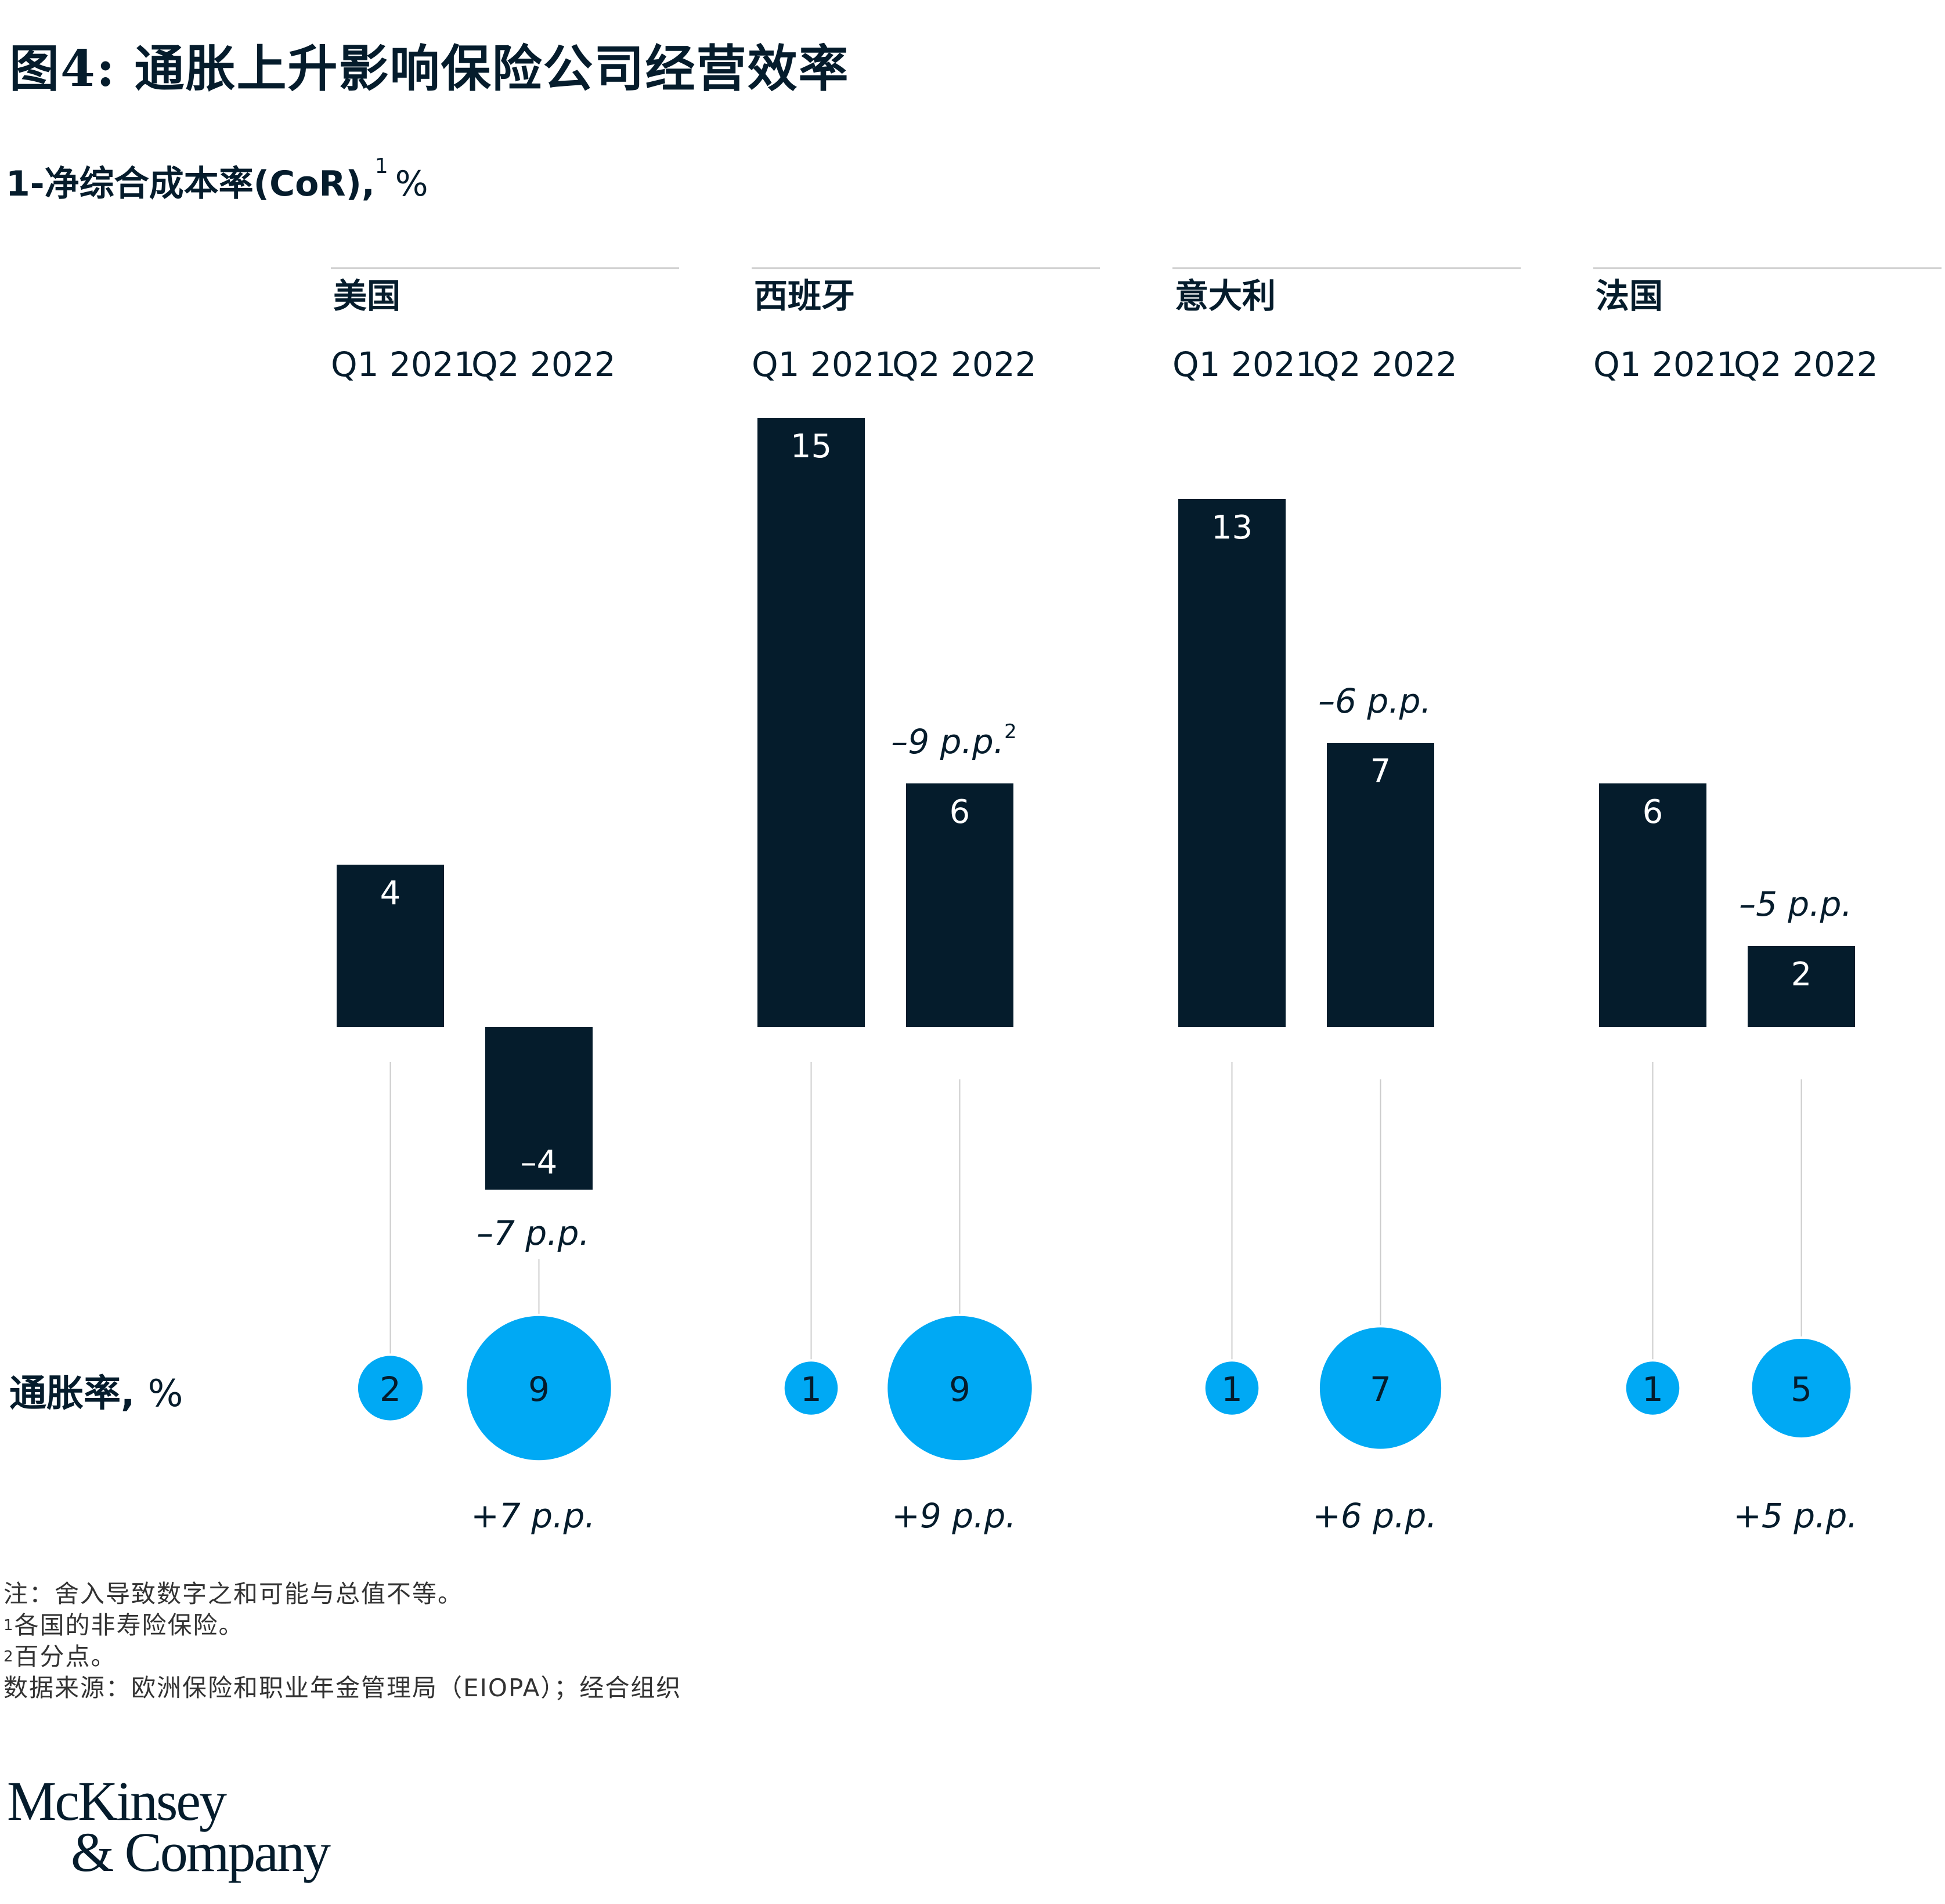  Describe the element at coordinates (1374, 701) in the screenshot. I see `cor-change-label: –6 p.p.` at that location.